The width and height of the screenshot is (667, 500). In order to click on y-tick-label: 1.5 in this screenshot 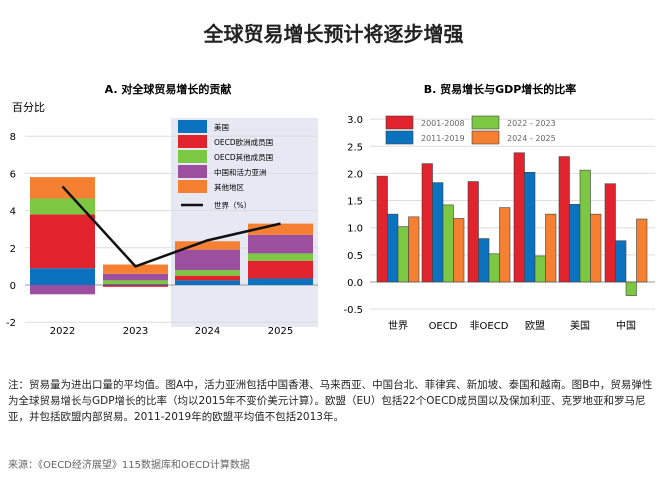, I will do `click(355, 202)`.